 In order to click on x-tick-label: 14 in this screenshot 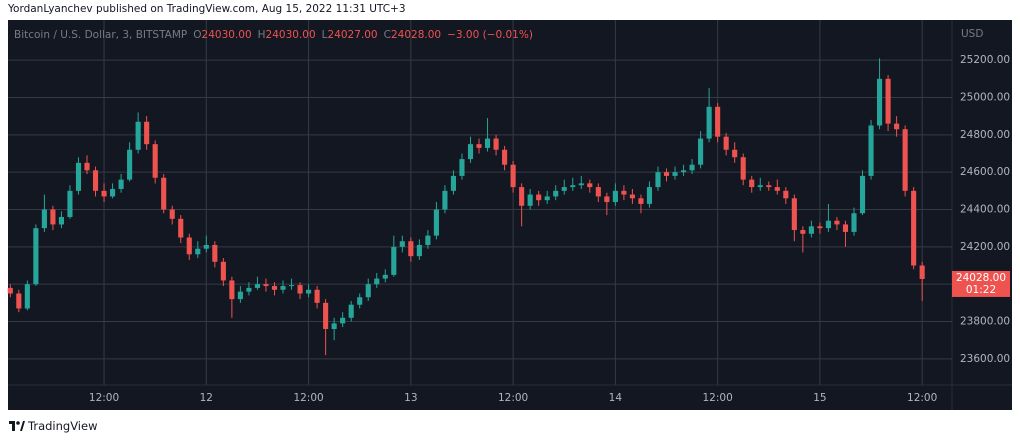, I will do `click(616, 398)`.